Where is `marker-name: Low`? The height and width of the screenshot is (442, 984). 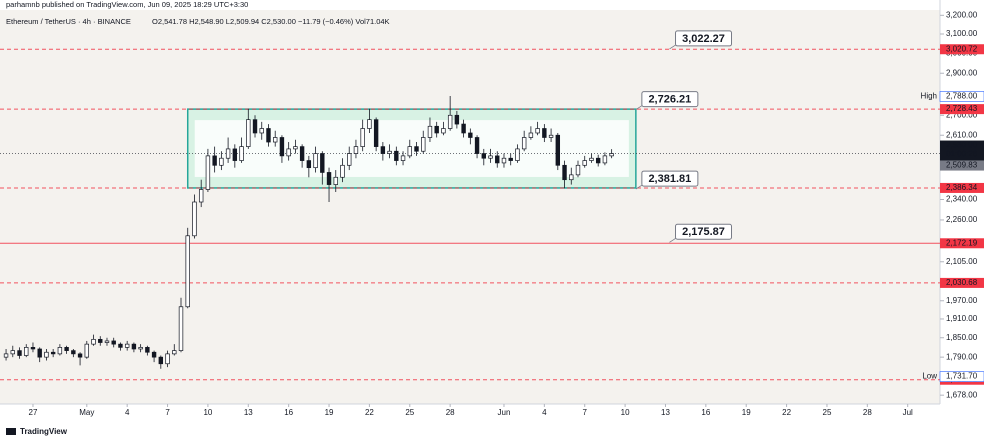
marker-name: Low is located at coordinates (929, 376).